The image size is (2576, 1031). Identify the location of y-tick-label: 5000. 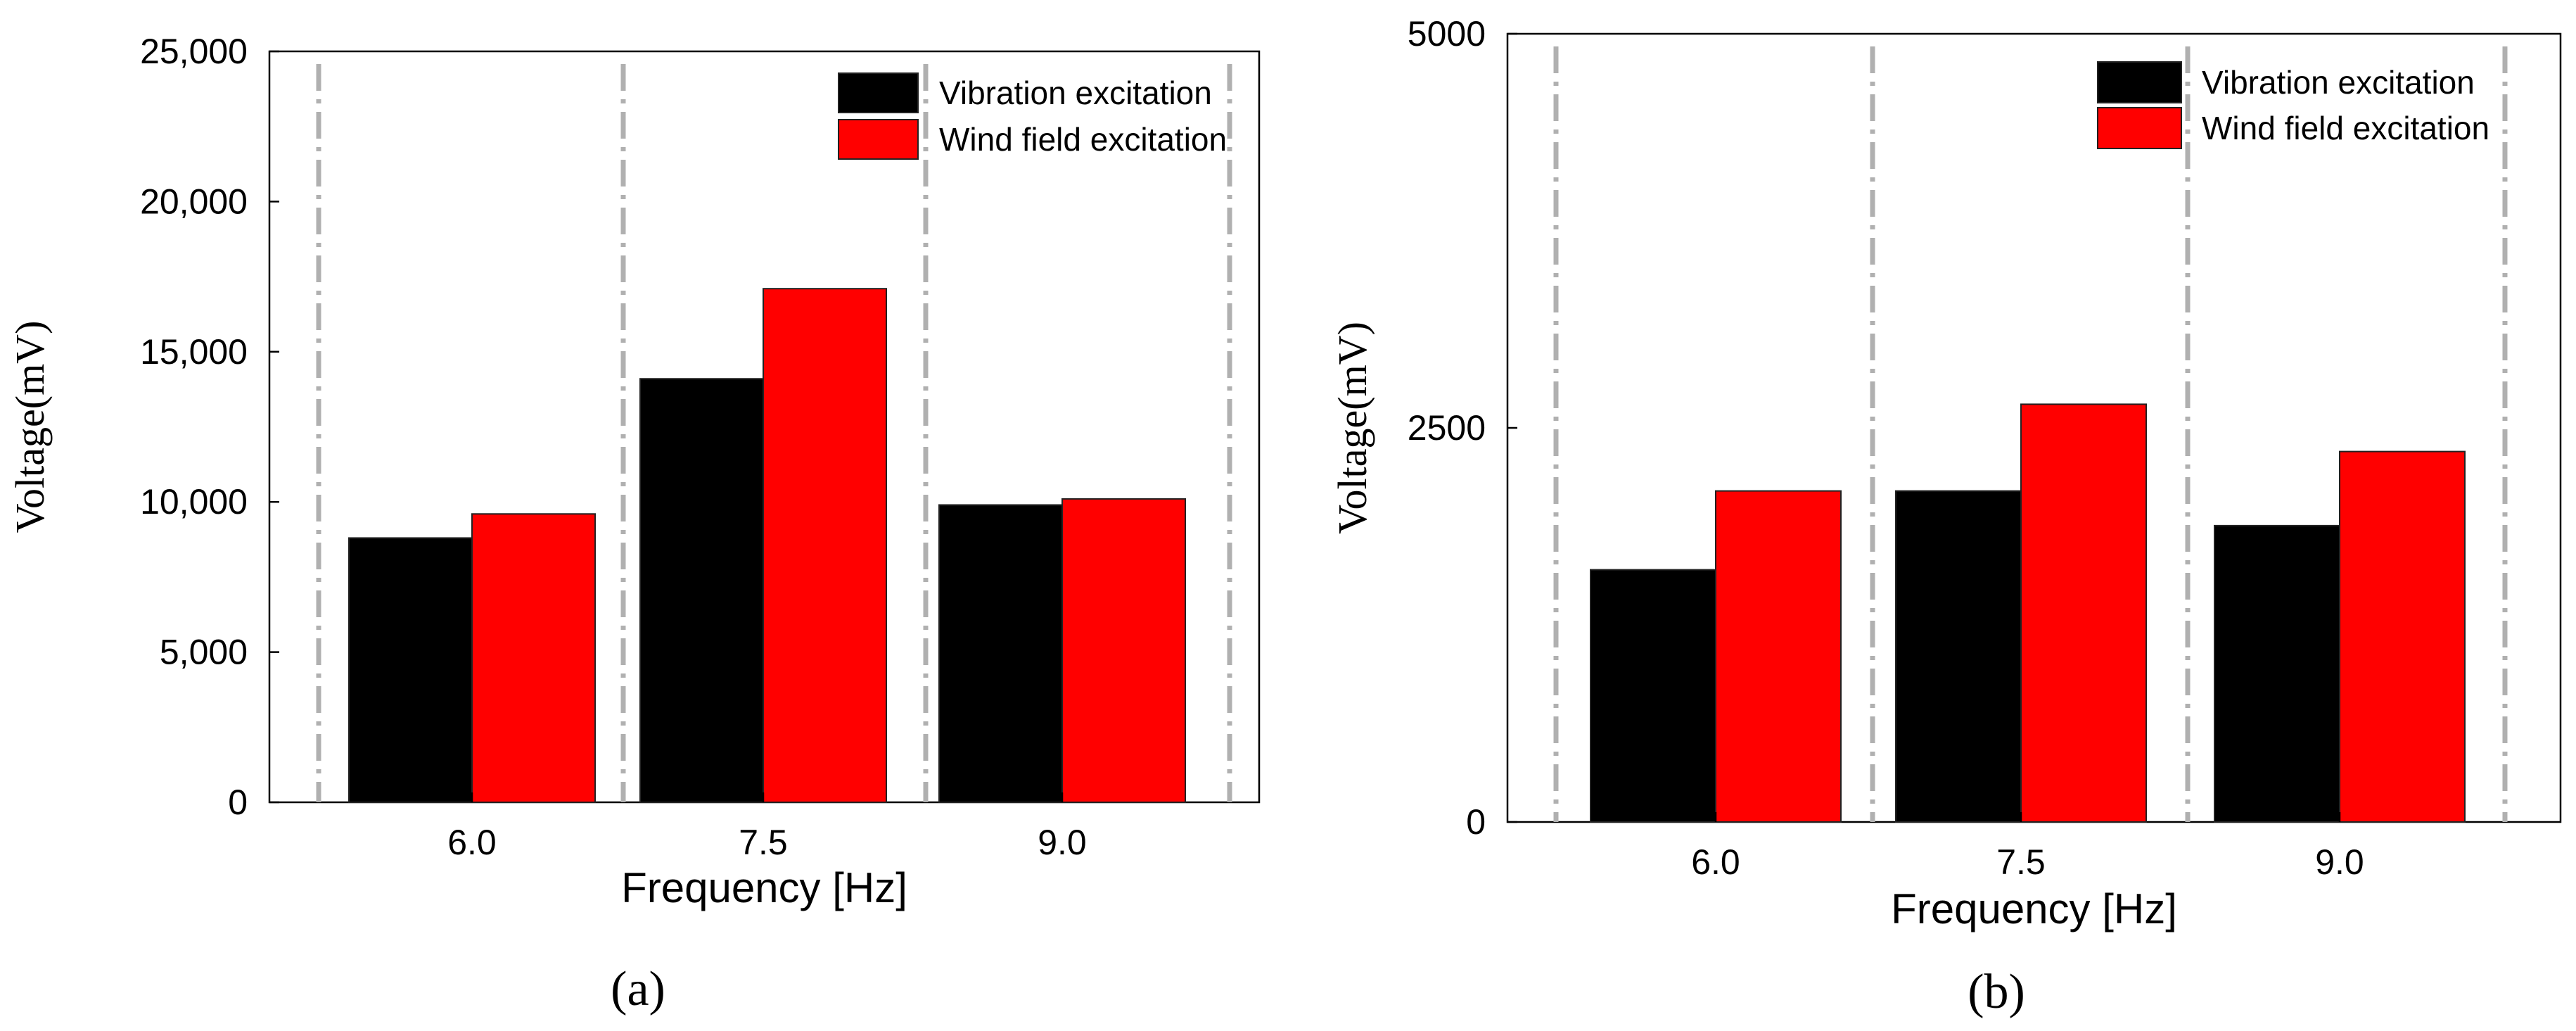
(1447, 33).